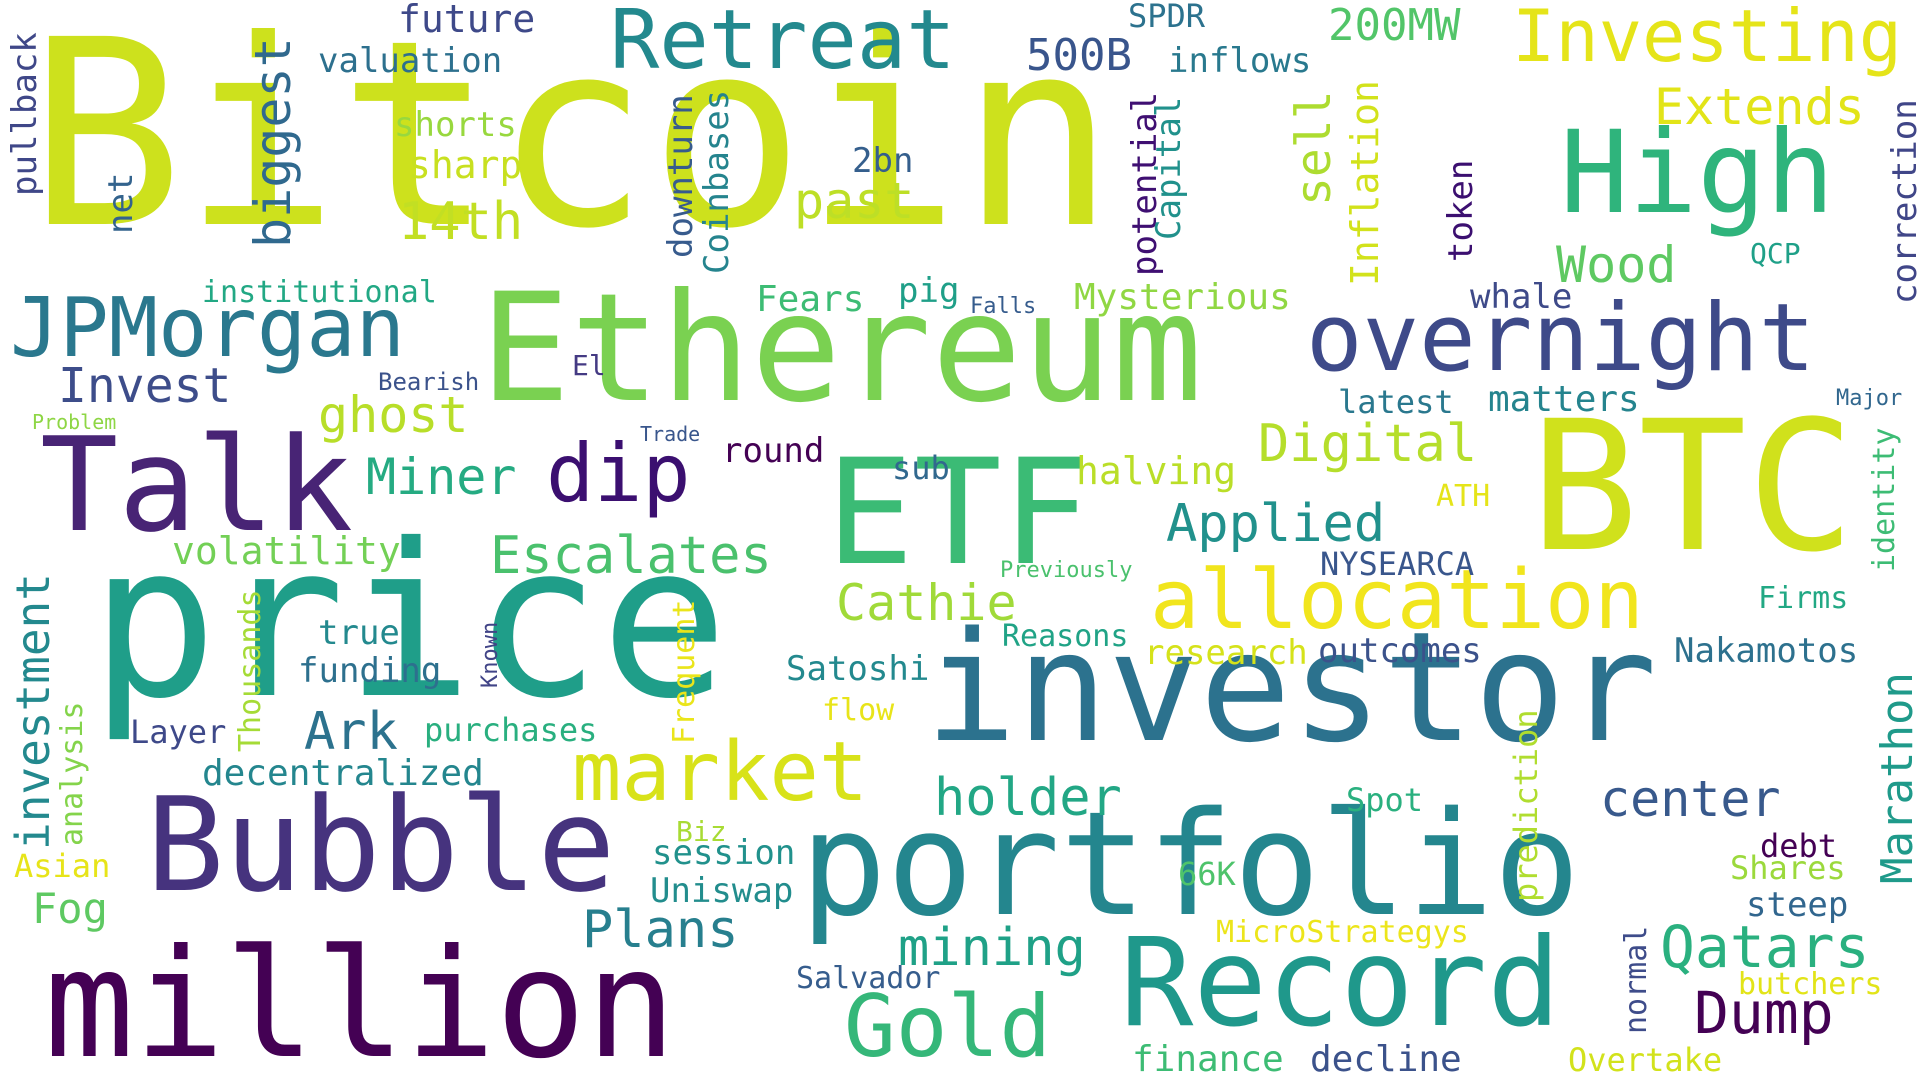 The height and width of the screenshot is (1080, 1920). I want to click on word-2bn: 2bn, so click(883, 161).